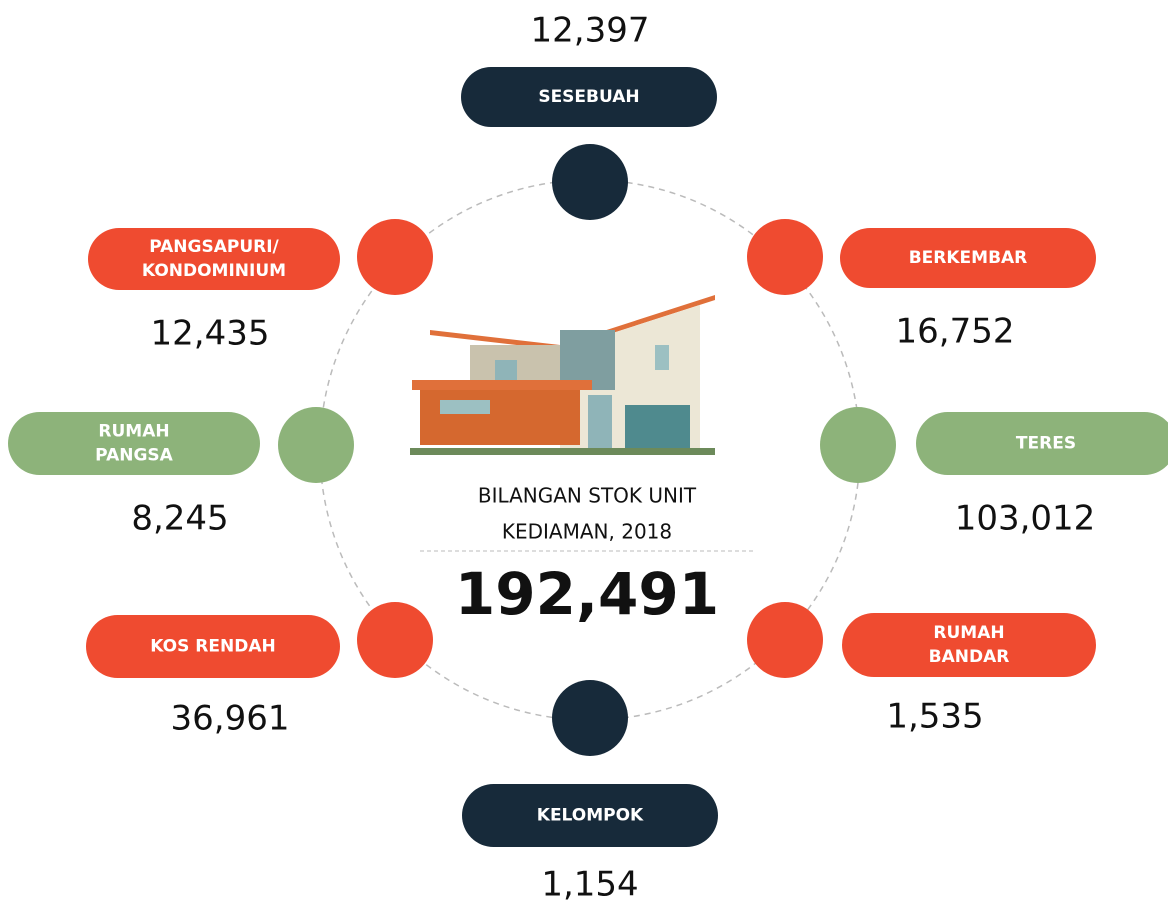 Image resolution: width=1168 pixels, height=912 pixels. What do you see at coordinates (134, 456) in the screenshot?
I see `node-label: PANGSA` at bounding box center [134, 456].